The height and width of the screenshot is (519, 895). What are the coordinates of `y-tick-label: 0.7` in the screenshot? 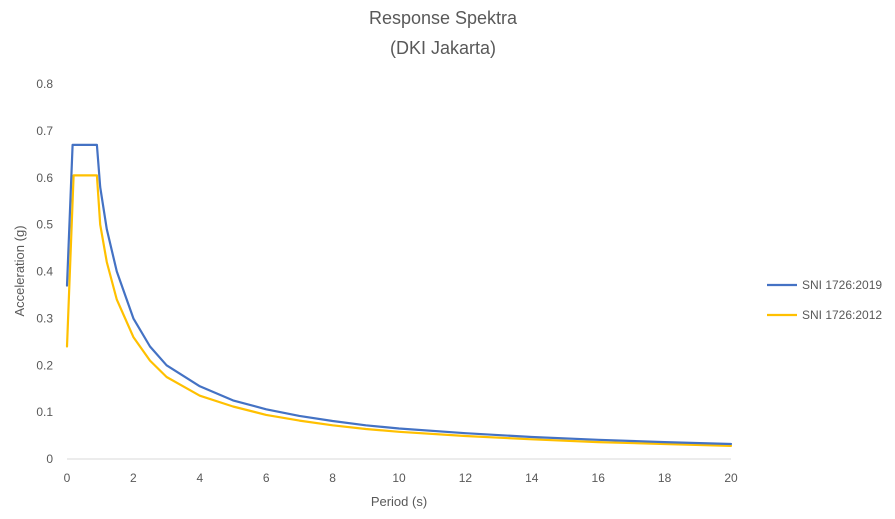 It's located at (44, 131).